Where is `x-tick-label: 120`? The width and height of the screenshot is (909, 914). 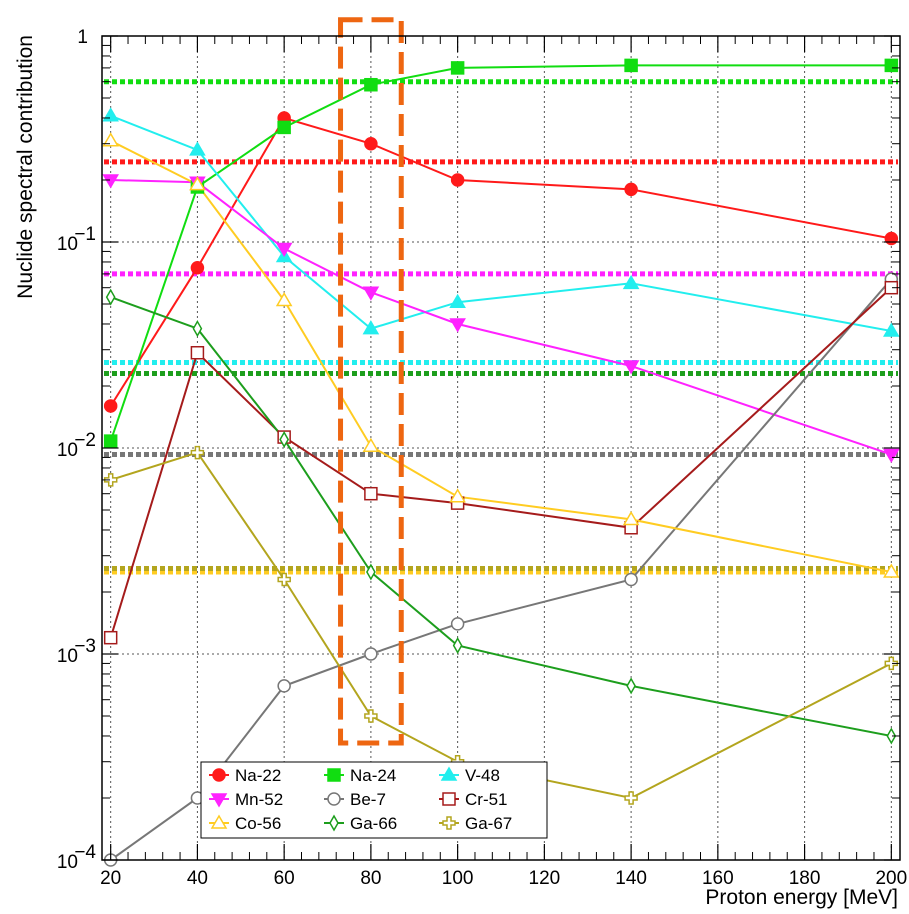 x-tick-label: 120 is located at coordinates (545, 878).